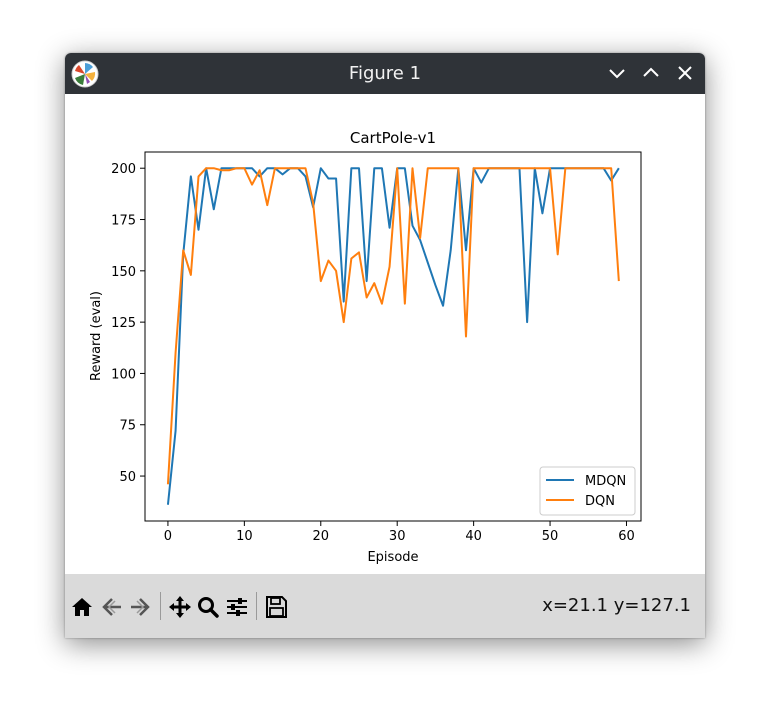 The image size is (770, 715). I want to click on x-tick-label: 10, so click(244, 536).